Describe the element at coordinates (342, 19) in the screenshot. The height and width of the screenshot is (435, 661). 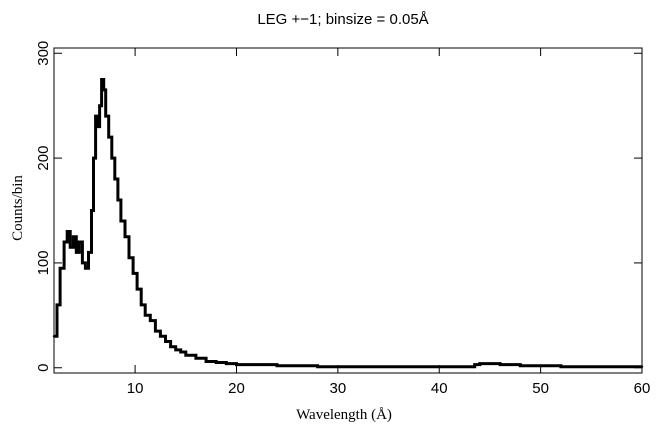
I see `chart-title: LEG +−1; binsize = 0.05Å` at that location.